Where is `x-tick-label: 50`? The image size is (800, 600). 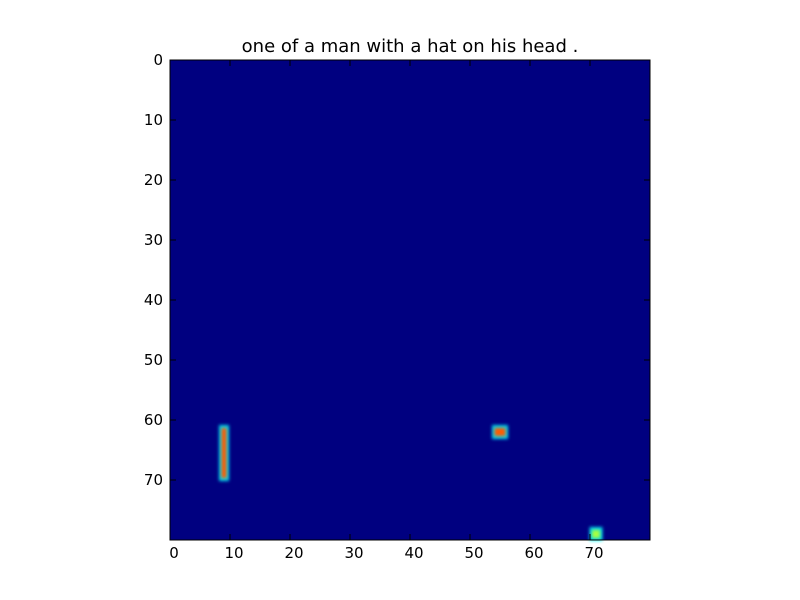 x-tick-label: 50 is located at coordinates (473, 553).